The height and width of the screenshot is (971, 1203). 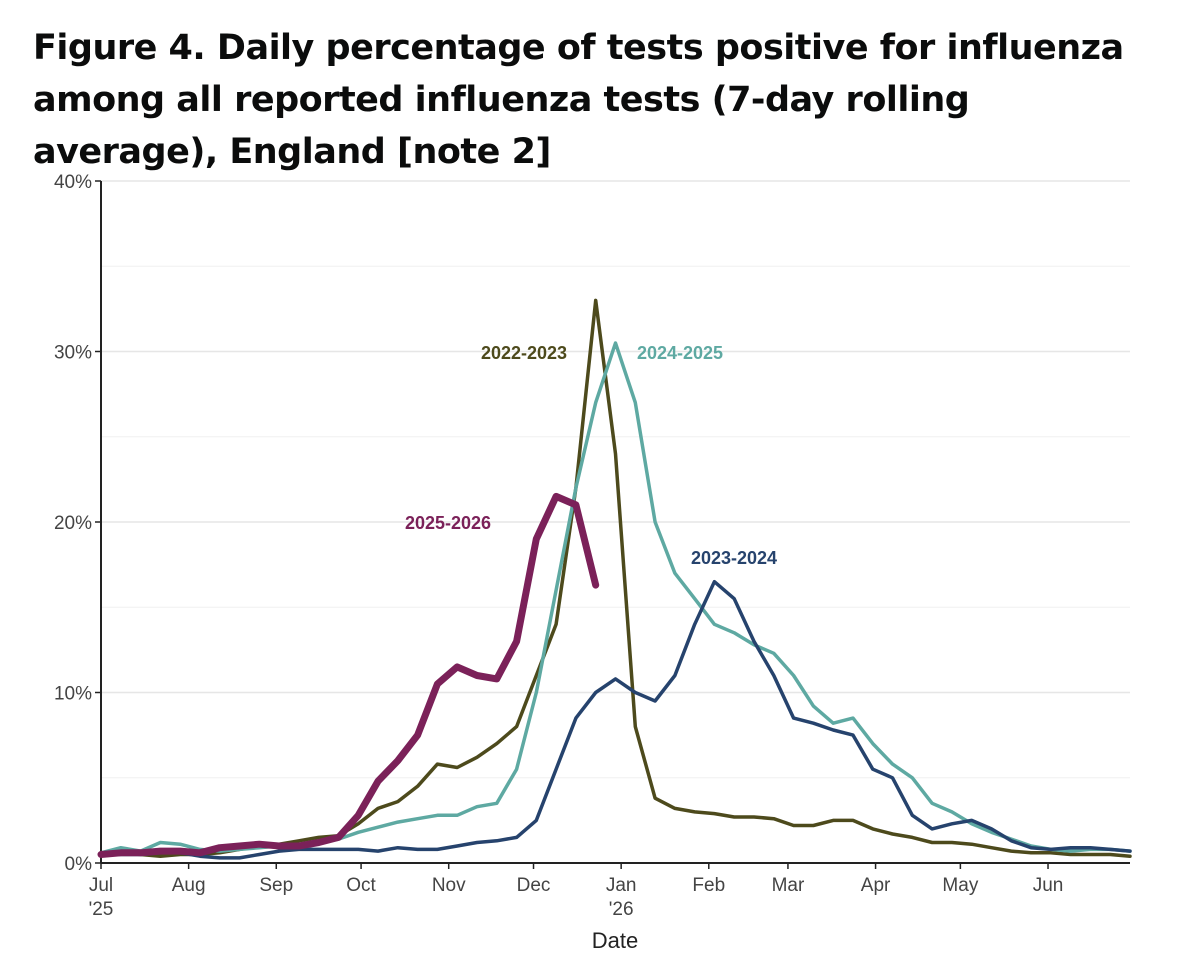 What do you see at coordinates (960, 885) in the screenshot?
I see `x-tick-label: May` at bounding box center [960, 885].